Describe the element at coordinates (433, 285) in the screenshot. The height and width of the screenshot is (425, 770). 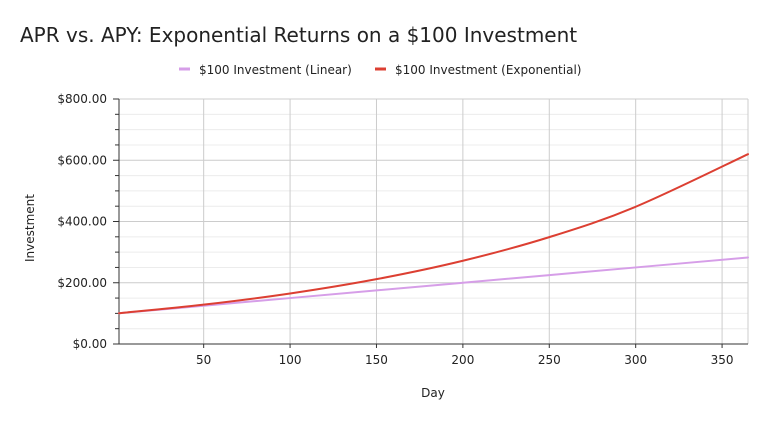
I see `series-line-linear` at that location.